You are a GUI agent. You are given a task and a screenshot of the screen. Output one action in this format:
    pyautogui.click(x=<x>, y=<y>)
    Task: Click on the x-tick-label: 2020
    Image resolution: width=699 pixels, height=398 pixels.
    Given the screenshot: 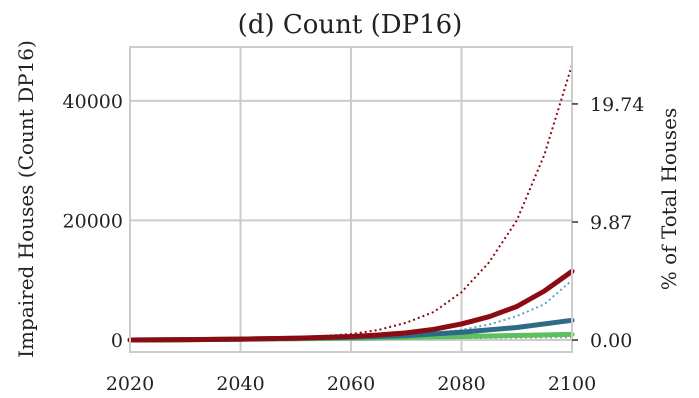 What is the action you would take?
    pyautogui.click(x=130, y=384)
    